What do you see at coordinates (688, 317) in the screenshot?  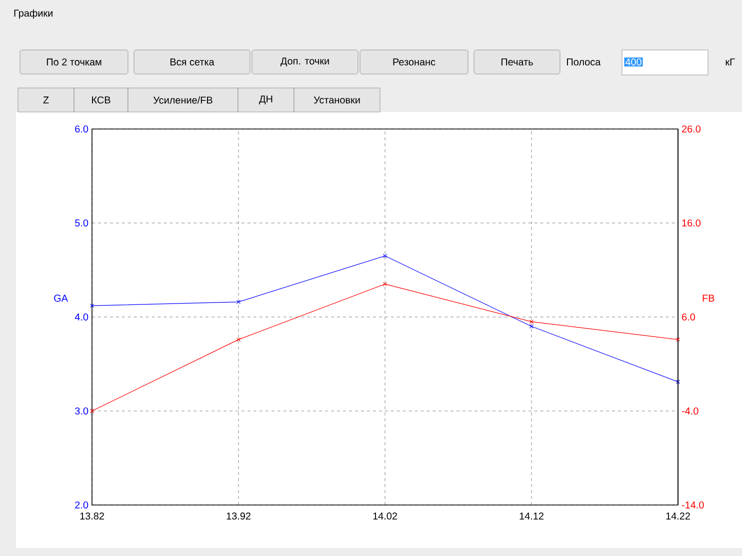 I see `y2-tick-label: 6.0` at bounding box center [688, 317].